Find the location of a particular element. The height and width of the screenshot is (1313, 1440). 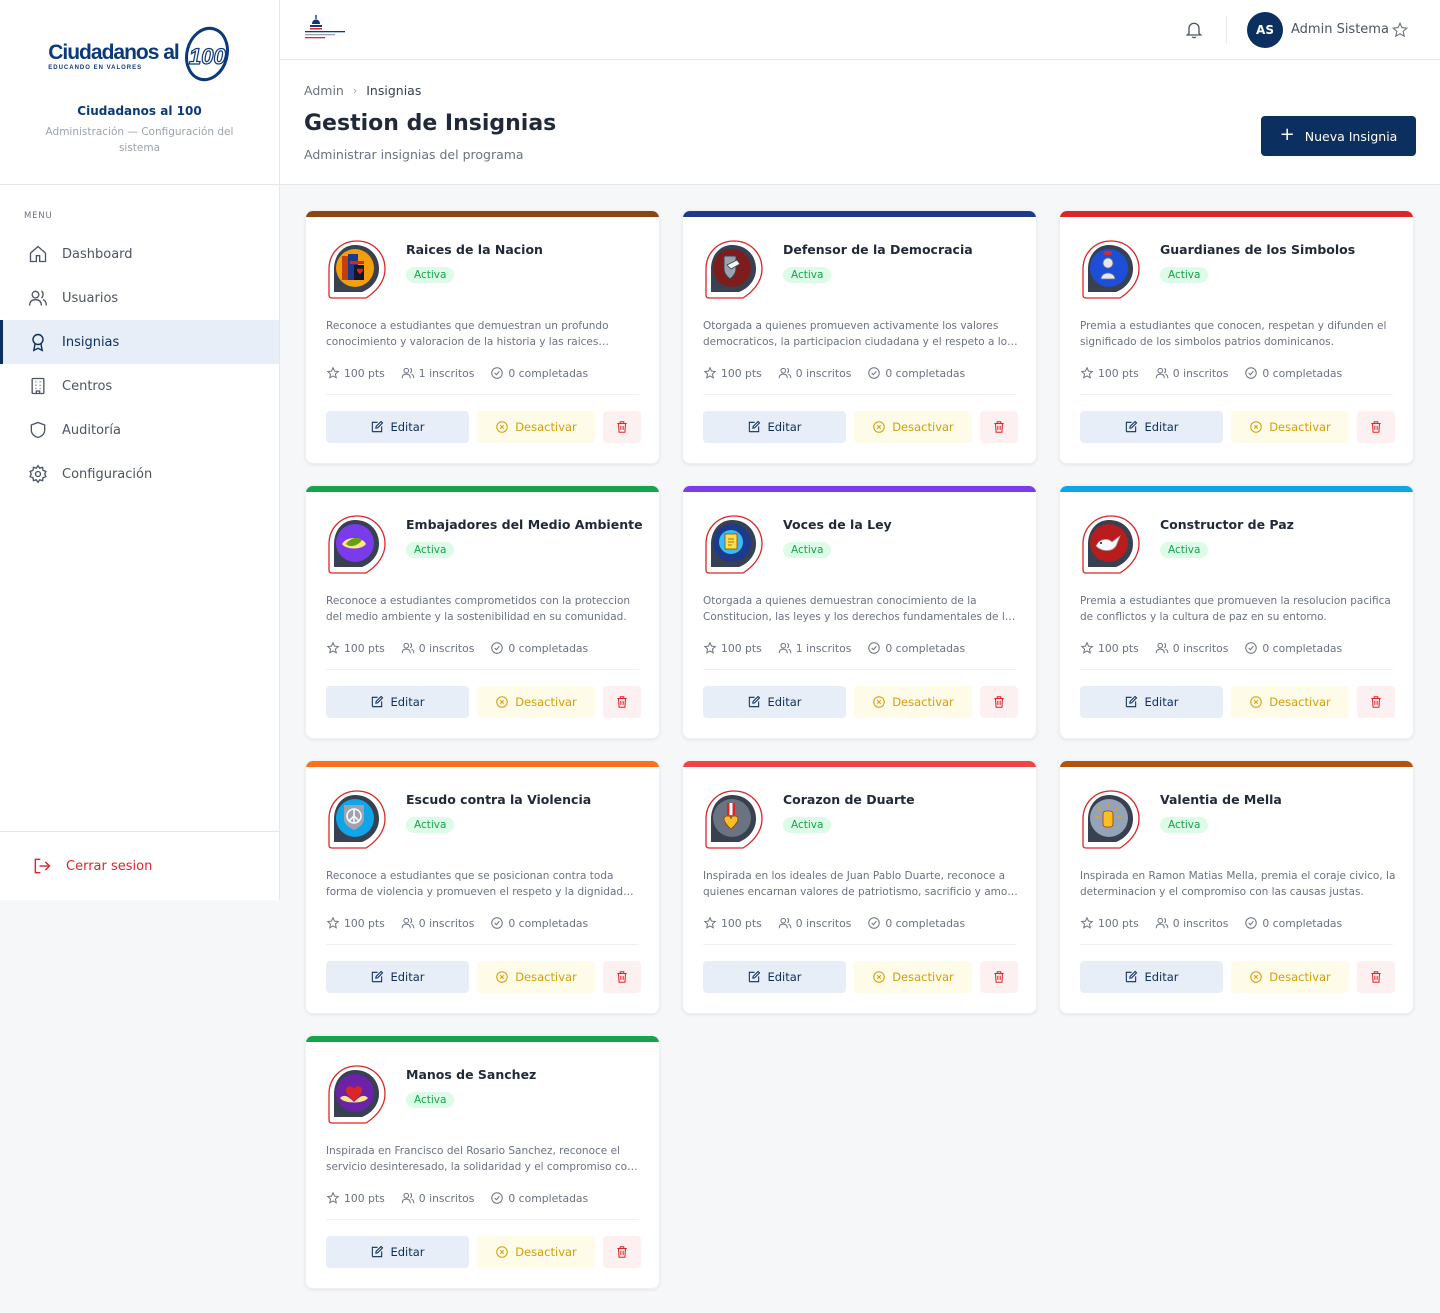

notification-bell-icon is located at coordinates (1194, 30).